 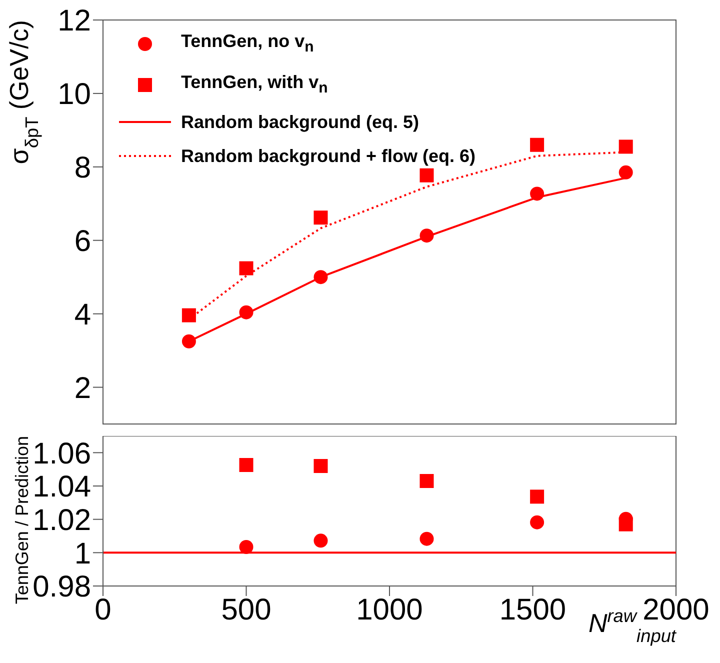 What do you see at coordinates (246, 609) in the screenshot?
I see `x-tick-label: 500` at bounding box center [246, 609].